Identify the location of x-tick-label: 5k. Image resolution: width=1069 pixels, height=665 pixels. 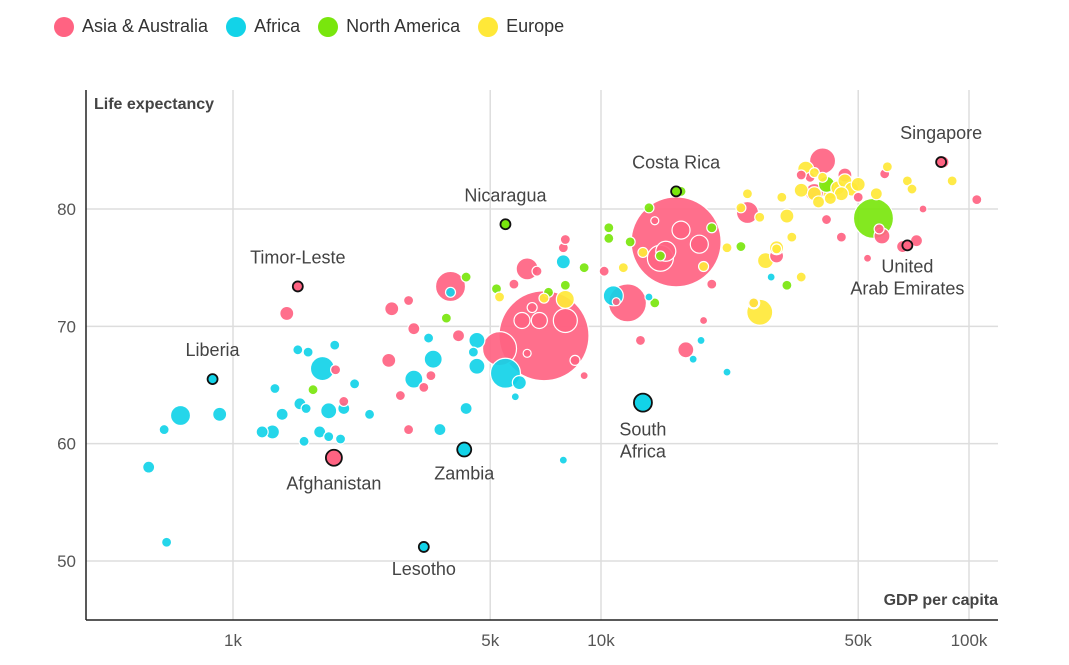
(490, 640).